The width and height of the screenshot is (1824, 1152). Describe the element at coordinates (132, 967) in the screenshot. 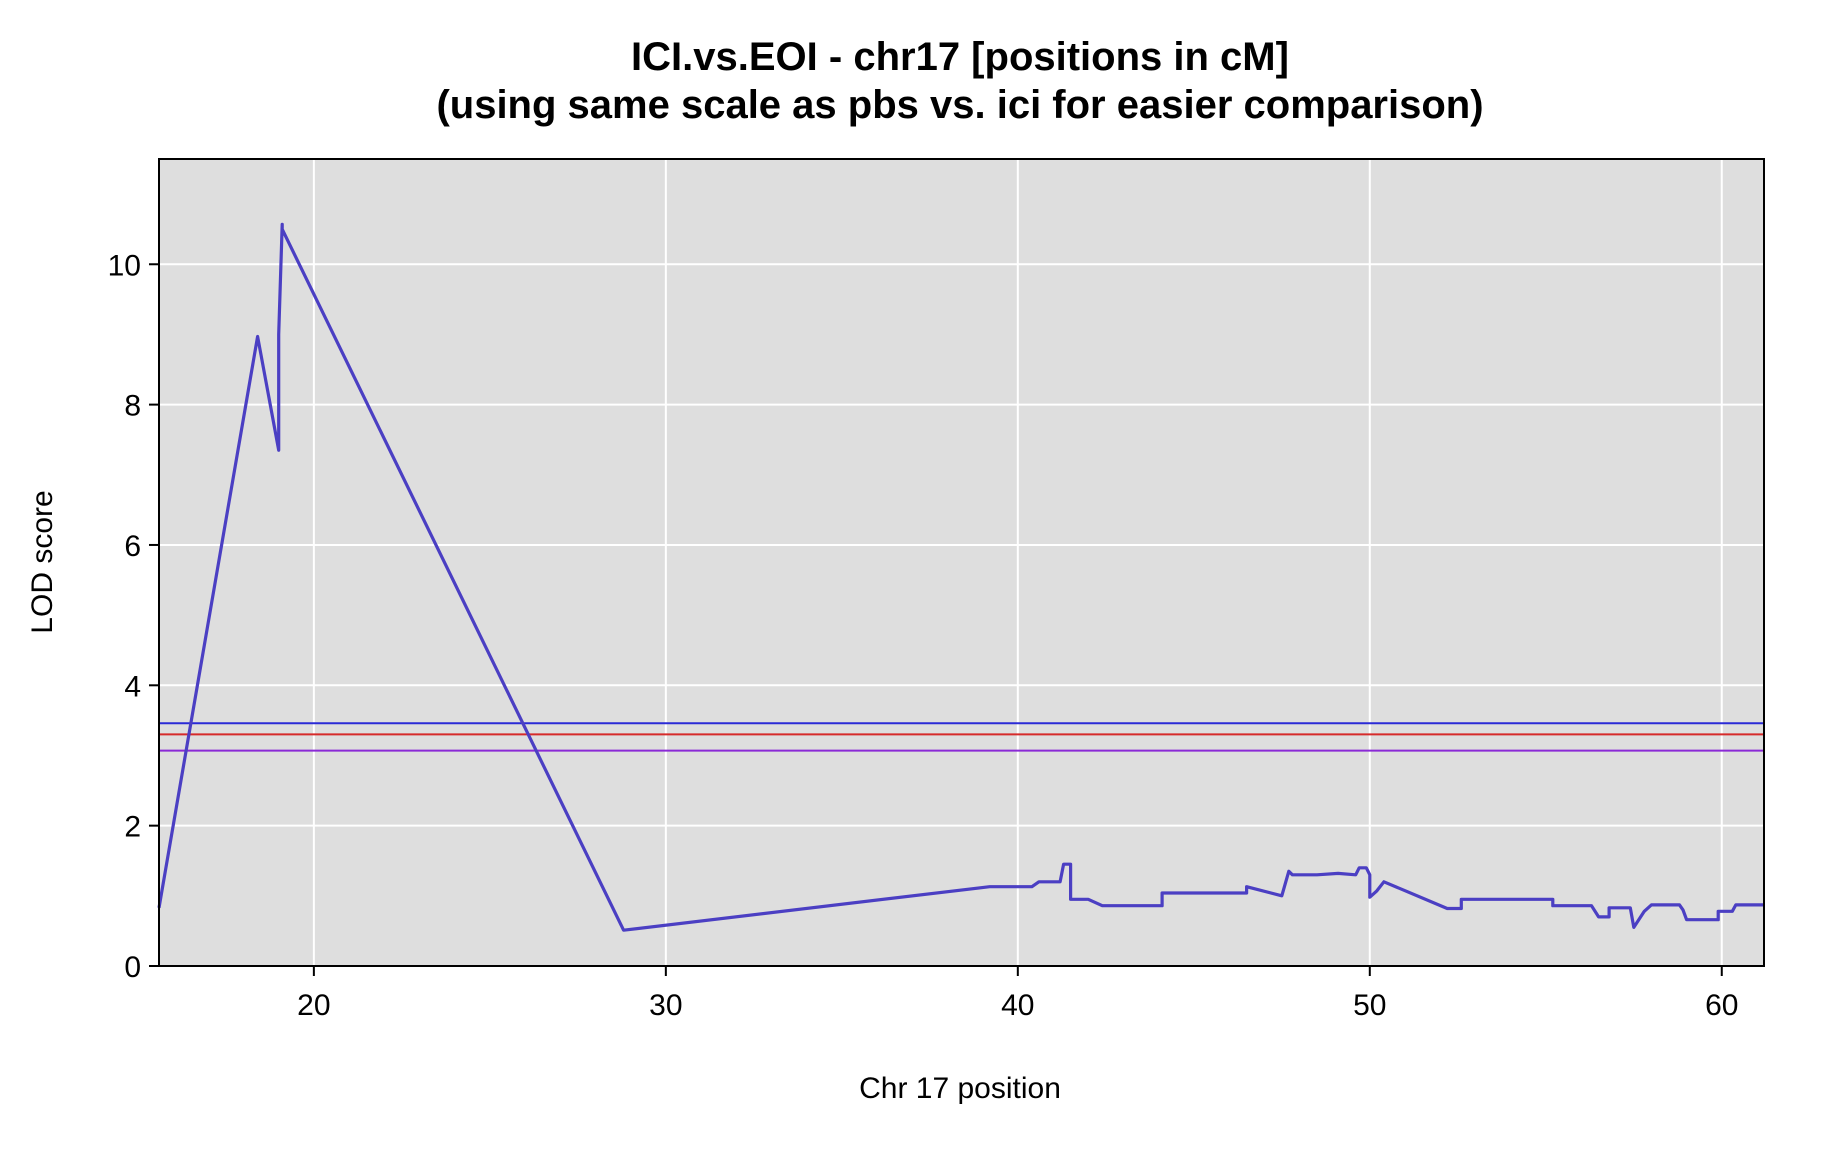

I see `y-tick-label: 0` at that location.